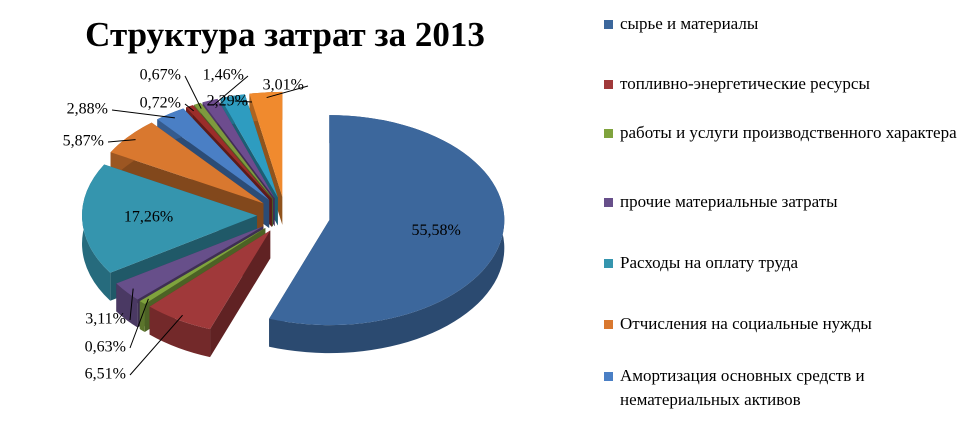  What do you see at coordinates (745, 83) in the screenshot?
I see `legend-label: топливно-энергетические ресурсы` at bounding box center [745, 83].